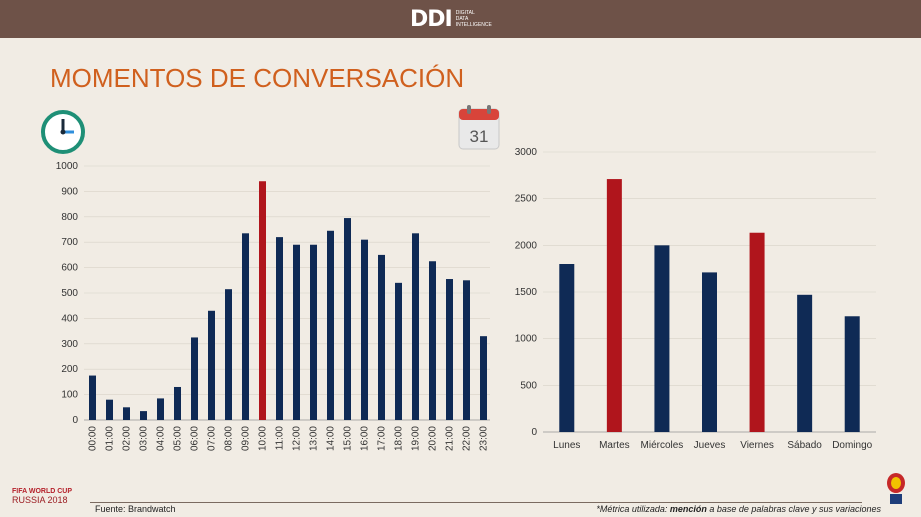 The width and height of the screenshot is (921, 517). What do you see at coordinates (93, 438) in the screenshot?
I see `x-tick-label: 00:00` at bounding box center [93, 438].